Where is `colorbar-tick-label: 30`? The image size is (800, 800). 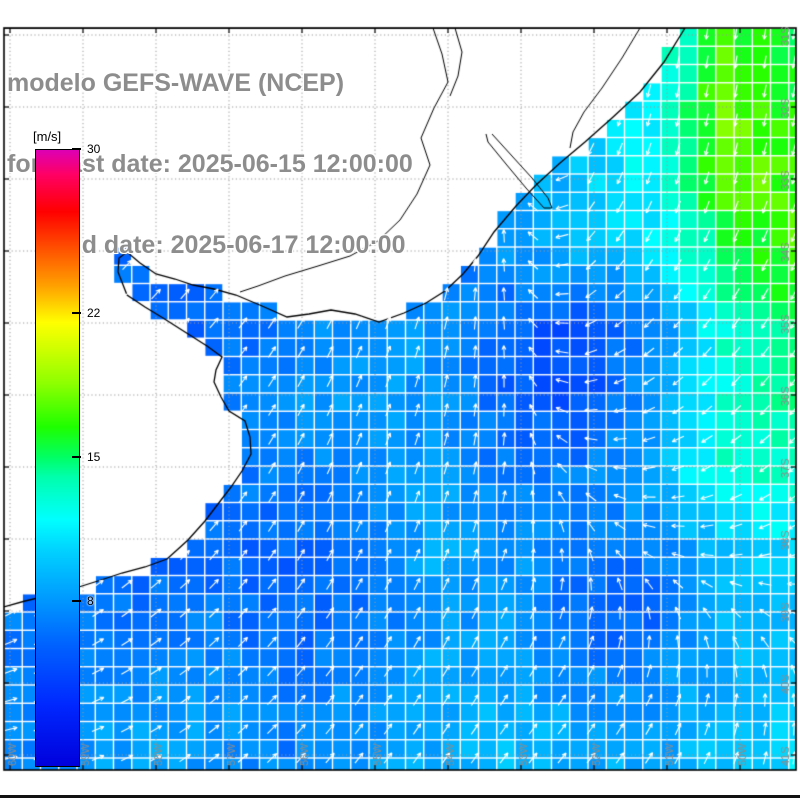
colorbar-tick-label: 30 is located at coordinates (94, 149).